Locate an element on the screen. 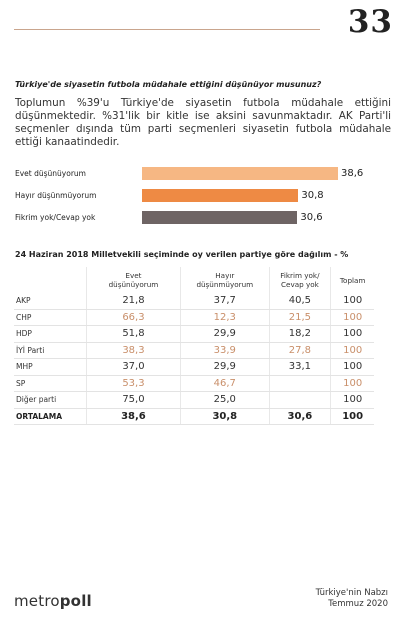 This screenshot has width=403, height=629. table-cell: 40,5 is located at coordinates (299, 301).